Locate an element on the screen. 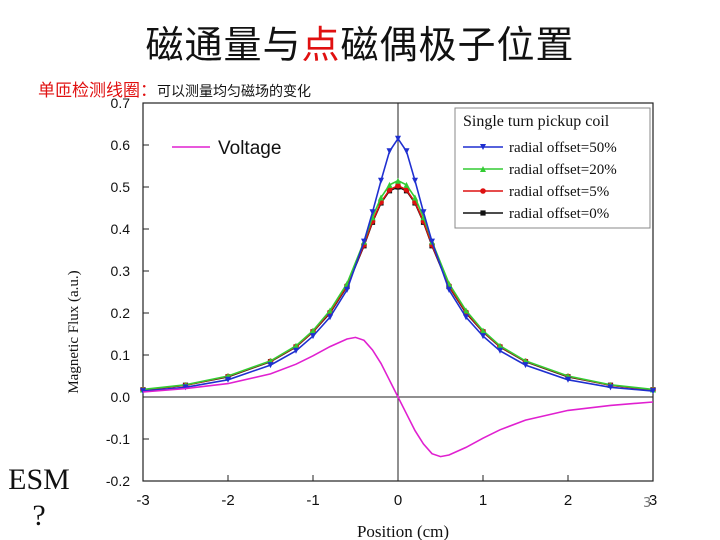 The height and width of the screenshot is (540, 720). slide-subtitle: 单匝检测线圈：可以测量均匀磁场的变化 is located at coordinates (174, 88).